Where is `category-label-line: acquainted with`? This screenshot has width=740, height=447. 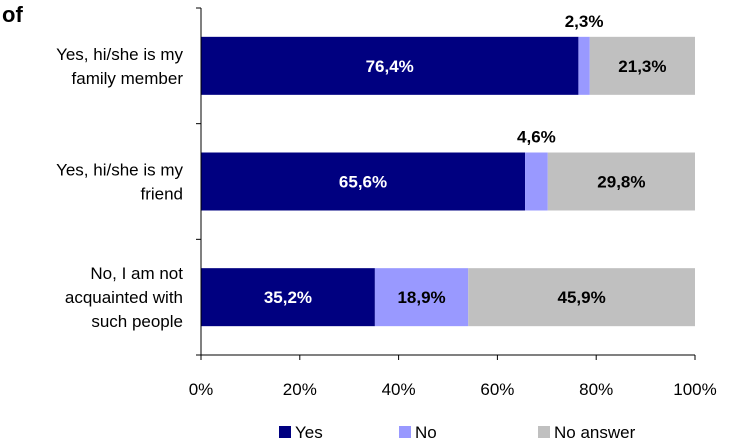 category-label-line: acquainted with is located at coordinates (124, 297).